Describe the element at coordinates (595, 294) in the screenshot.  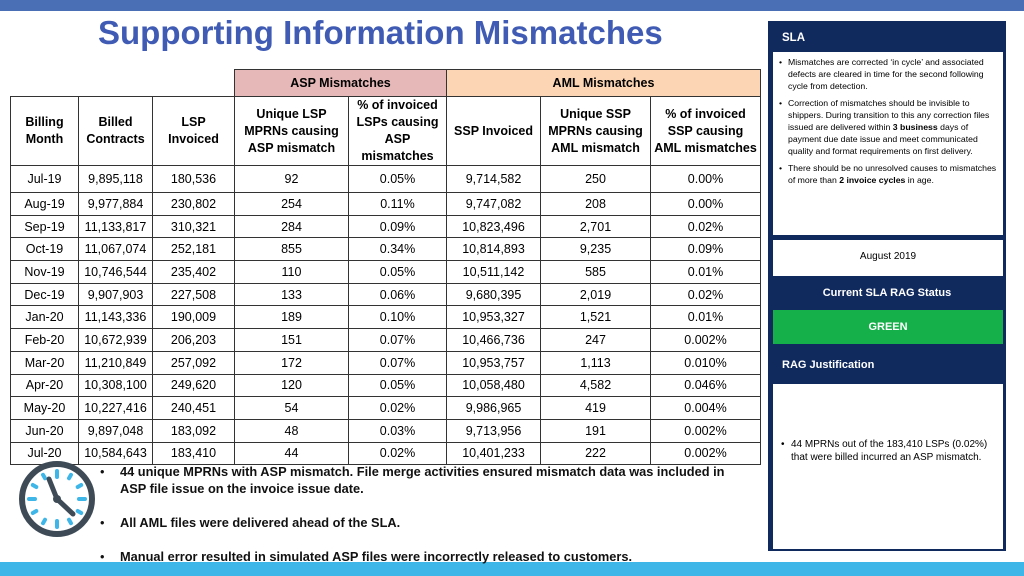
I see `cell-unique-ssp-mprns: 2,019` at that location.